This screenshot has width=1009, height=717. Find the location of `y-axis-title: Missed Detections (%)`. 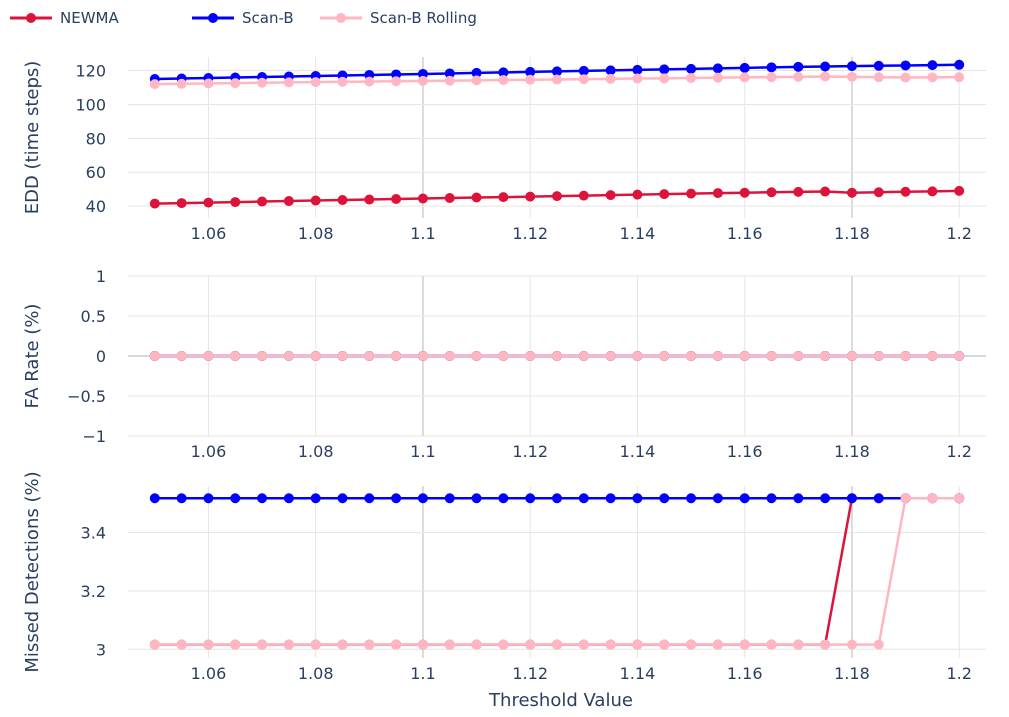

y-axis-title: Missed Detections (%) is located at coordinates (32, 571).